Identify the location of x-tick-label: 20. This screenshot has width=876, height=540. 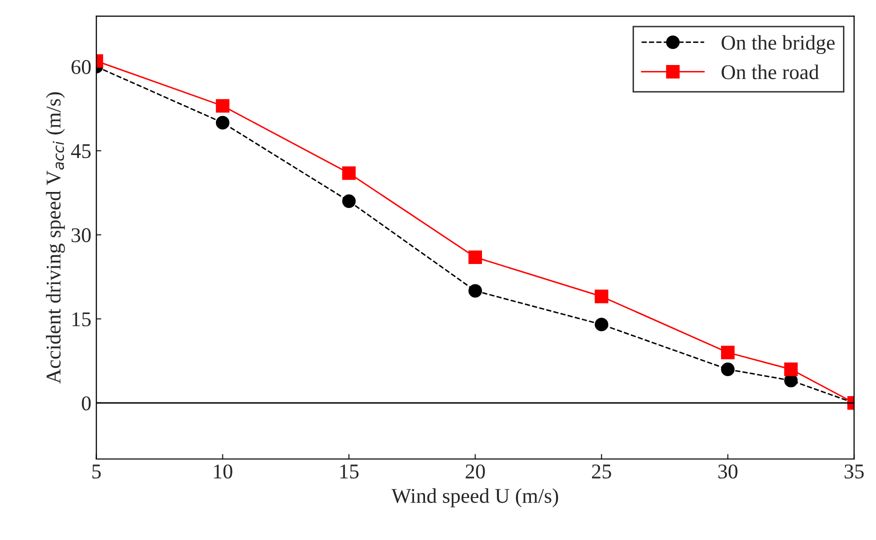
(475, 471).